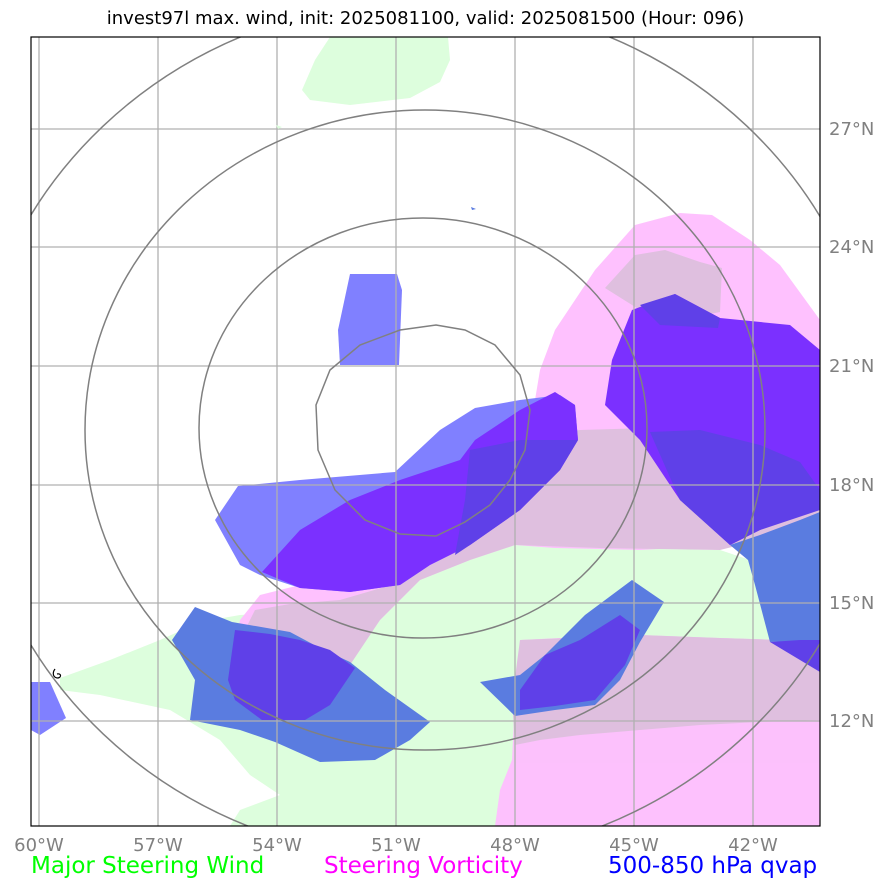 The height and width of the screenshot is (891, 891). Describe the element at coordinates (634, 845) in the screenshot. I see `lon-label: 45°W` at that location.